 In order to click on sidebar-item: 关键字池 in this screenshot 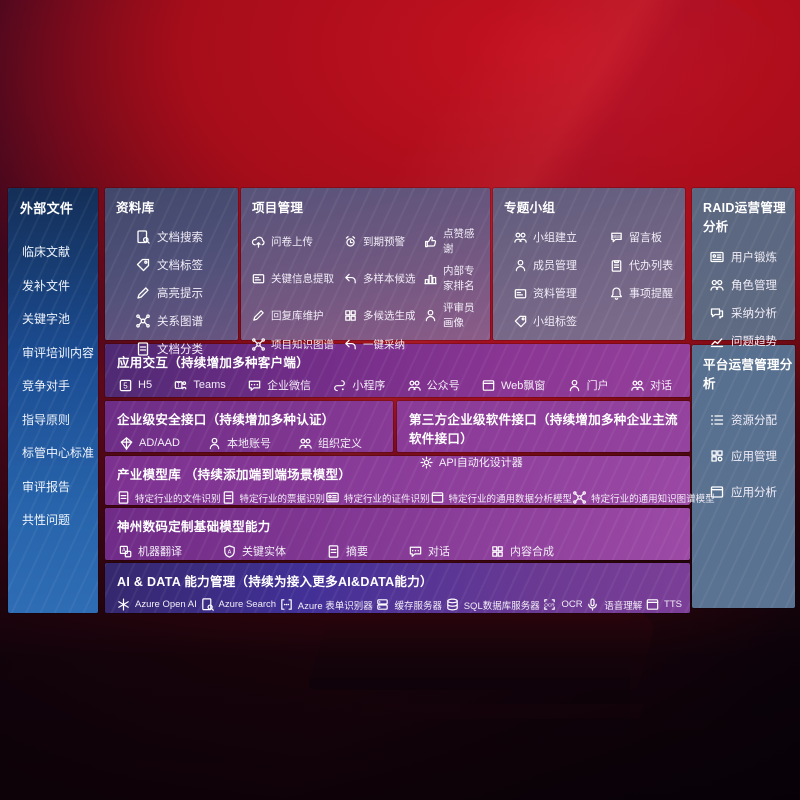, I will do `click(46, 319)`.